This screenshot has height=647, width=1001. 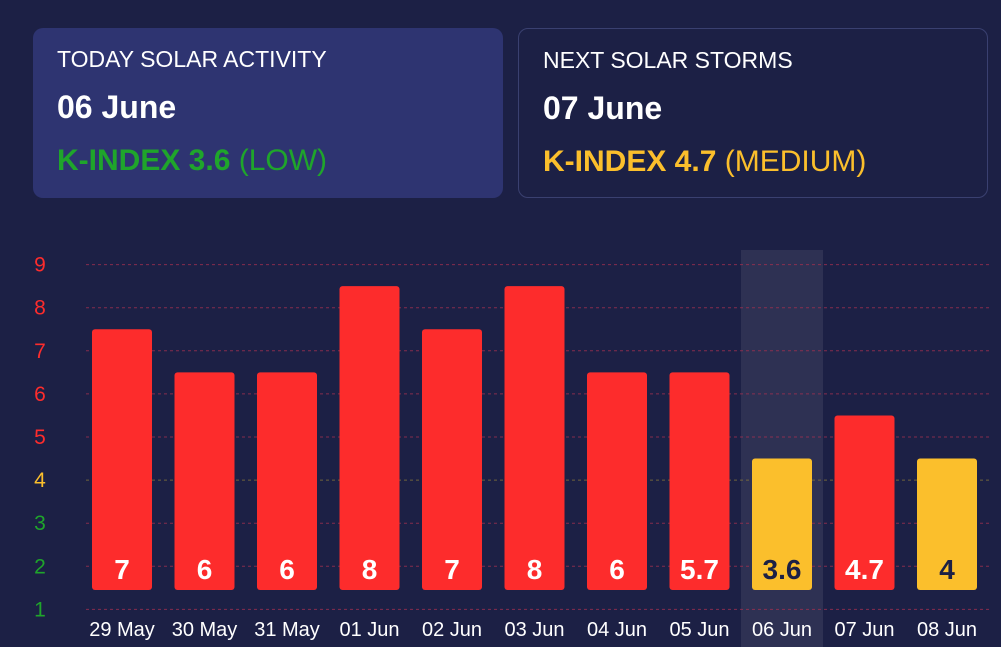 What do you see at coordinates (668, 60) in the screenshot?
I see `next-card-title: NEXT SOLAR STORMS` at bounding box center [668, 60].